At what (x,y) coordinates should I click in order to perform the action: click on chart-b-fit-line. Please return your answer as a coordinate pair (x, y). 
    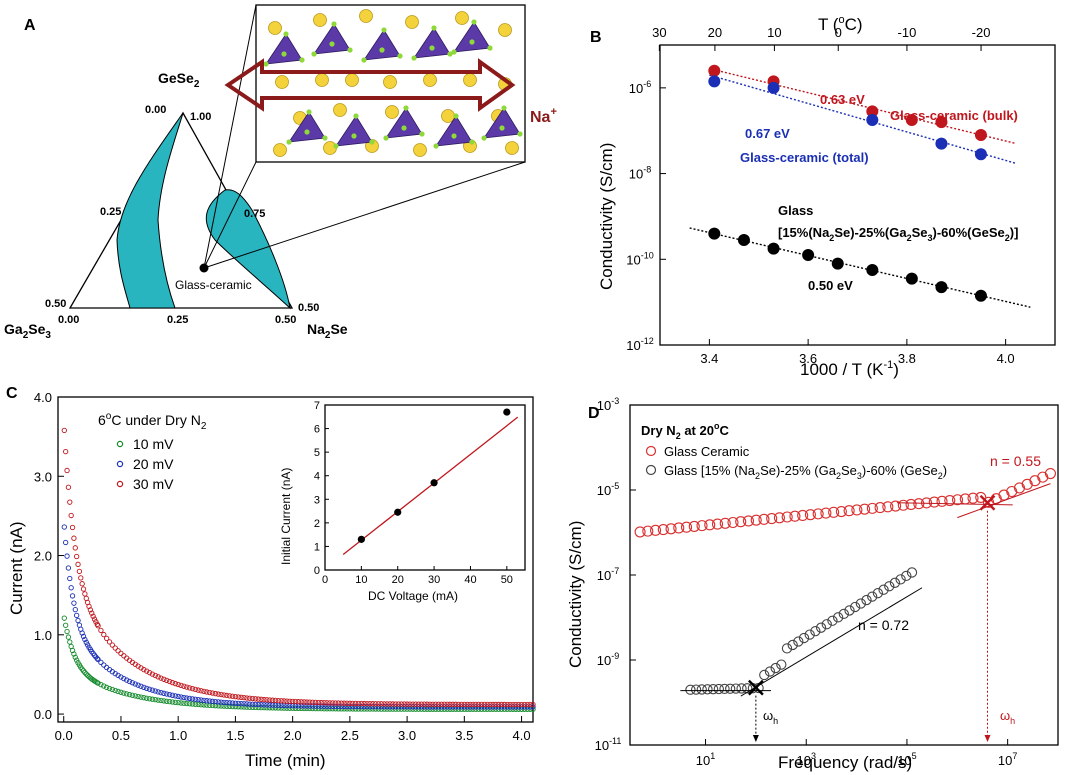
    Looking at the image, I should click on (862, 106).